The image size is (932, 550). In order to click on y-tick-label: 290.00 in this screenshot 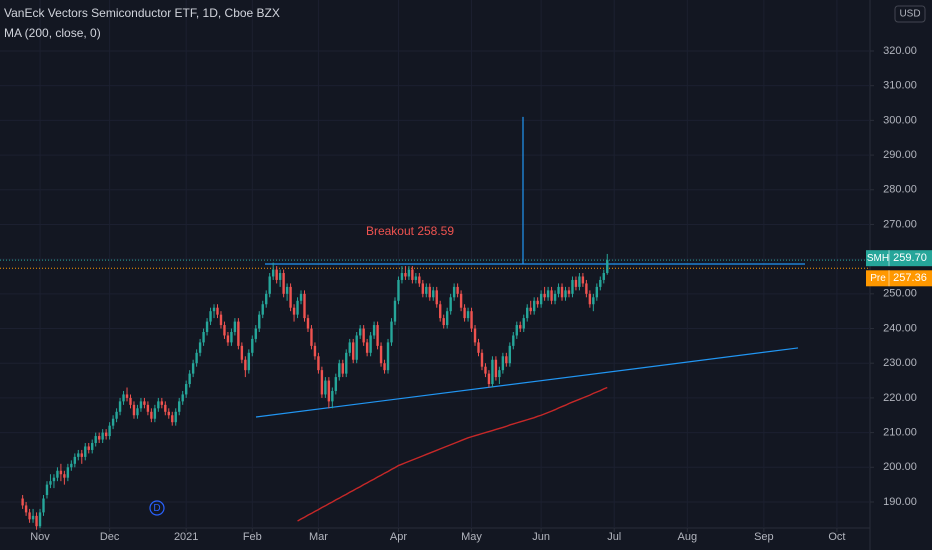, I will do `click(900, 155)`.